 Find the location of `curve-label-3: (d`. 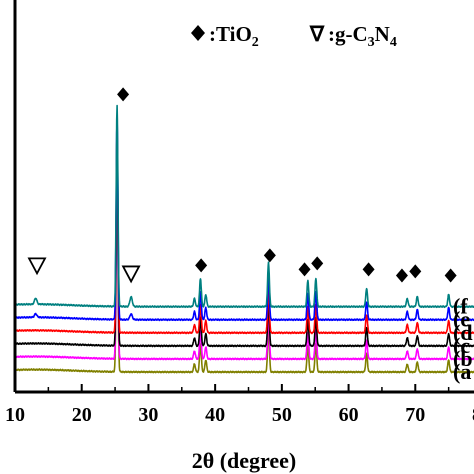

curve-label-3: (d is located at coordinates (463, 332).